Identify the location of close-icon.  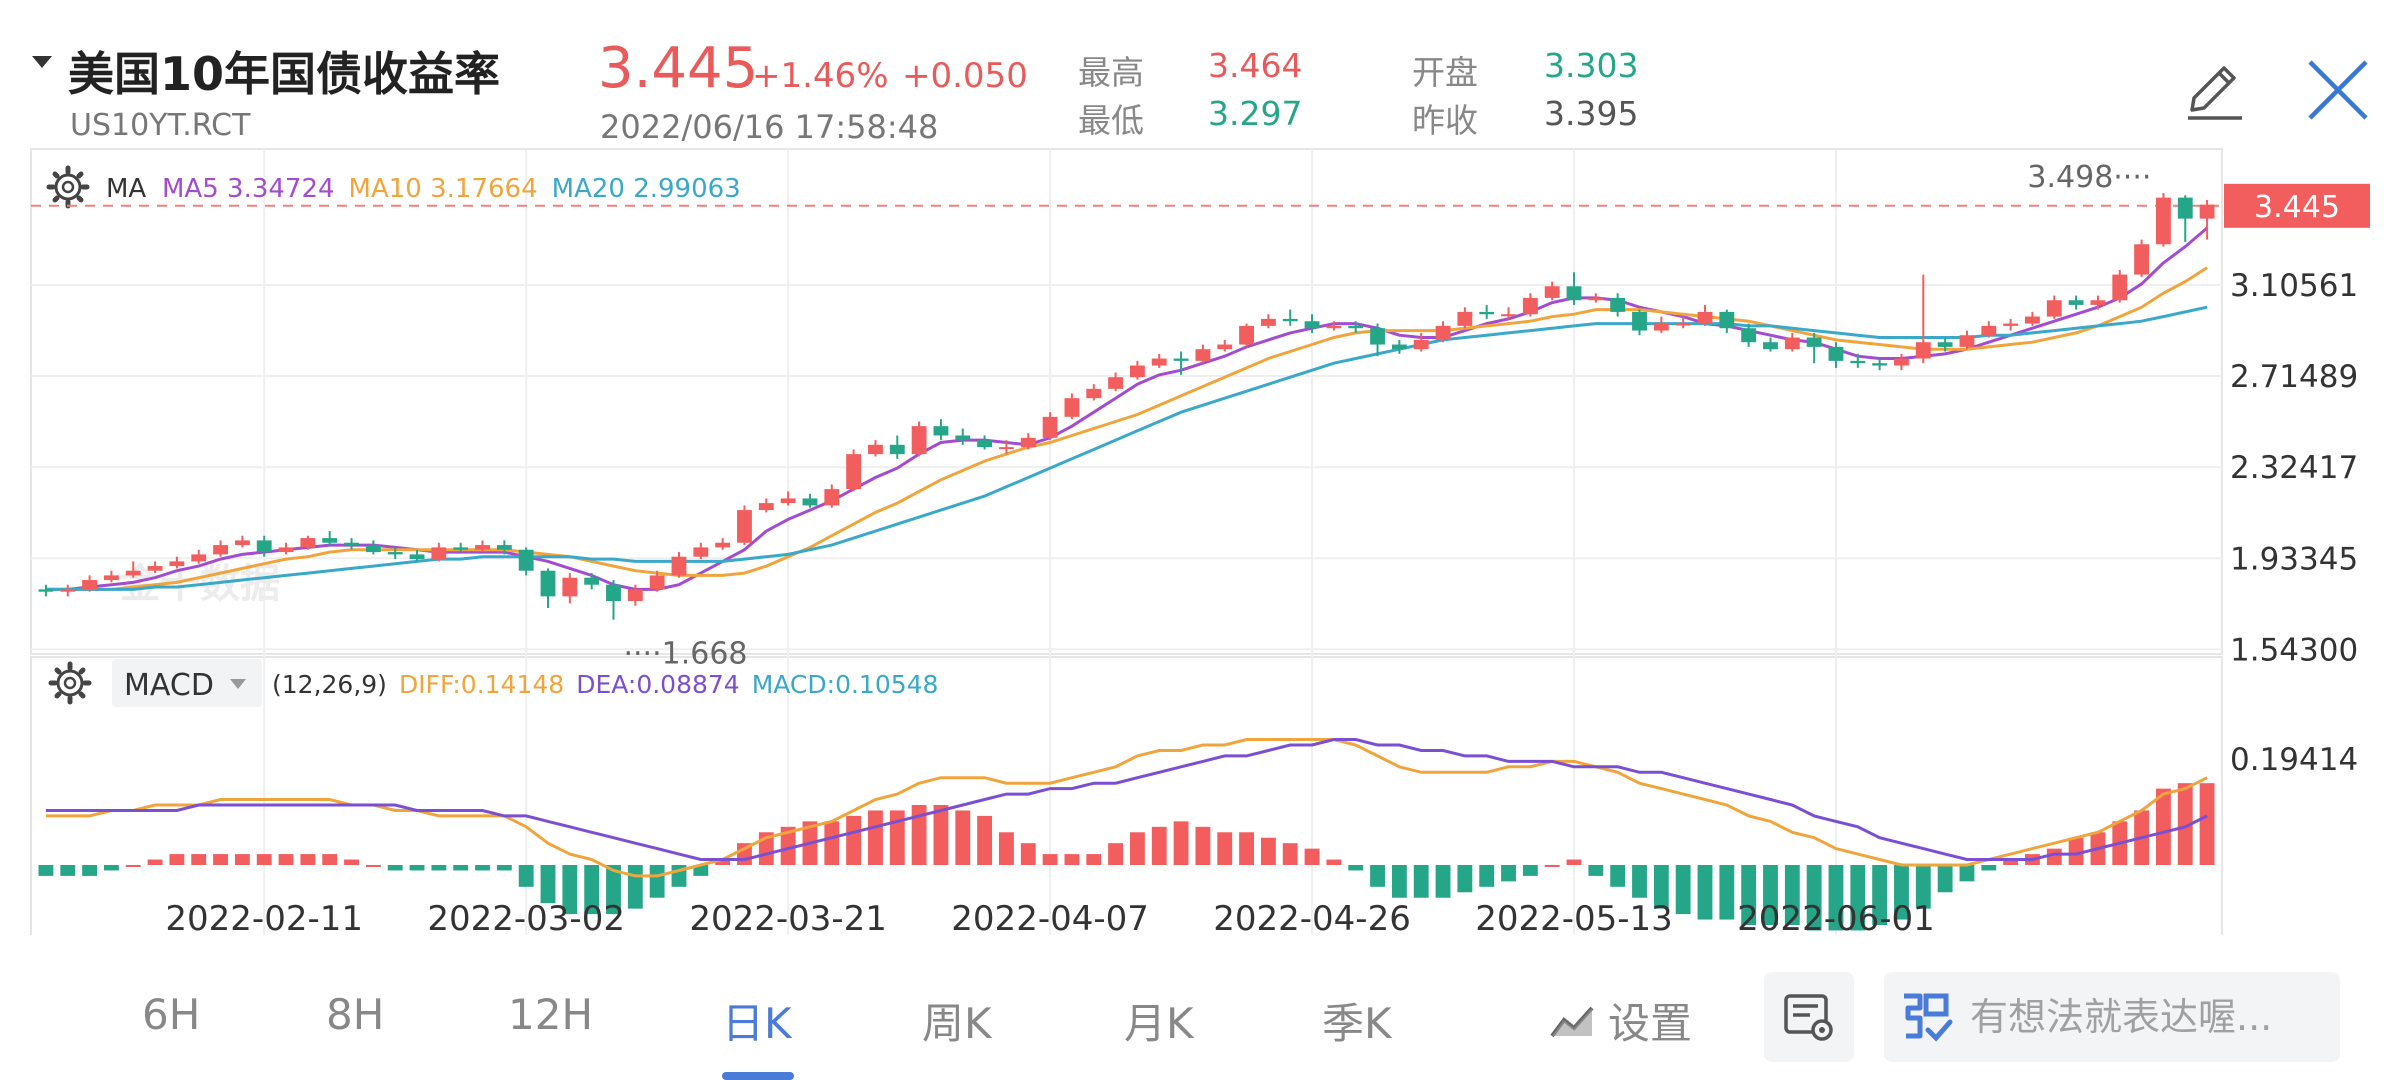
(2338, 90).